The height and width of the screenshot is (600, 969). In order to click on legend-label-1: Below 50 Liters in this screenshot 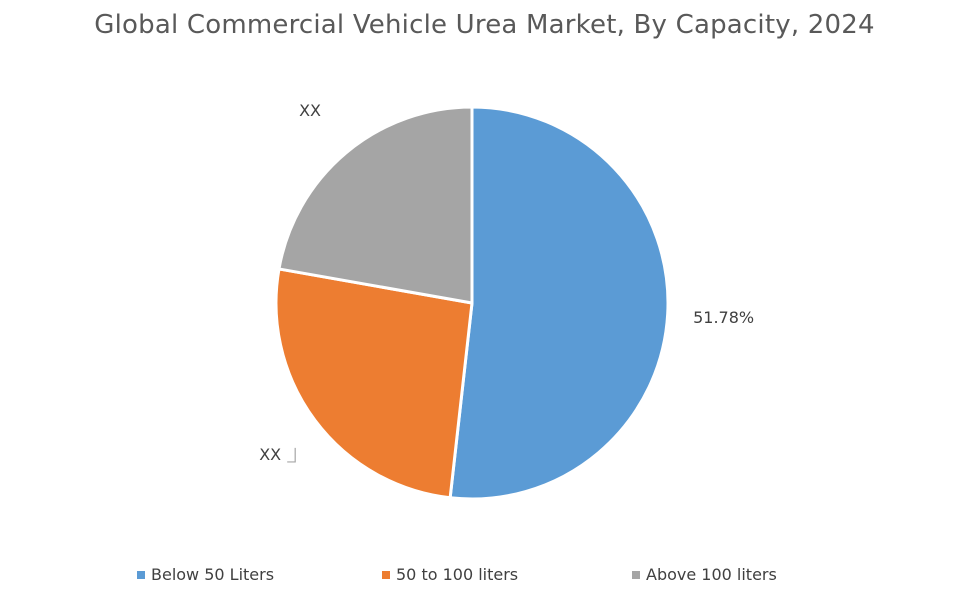, I will do `click(212, 574)`.